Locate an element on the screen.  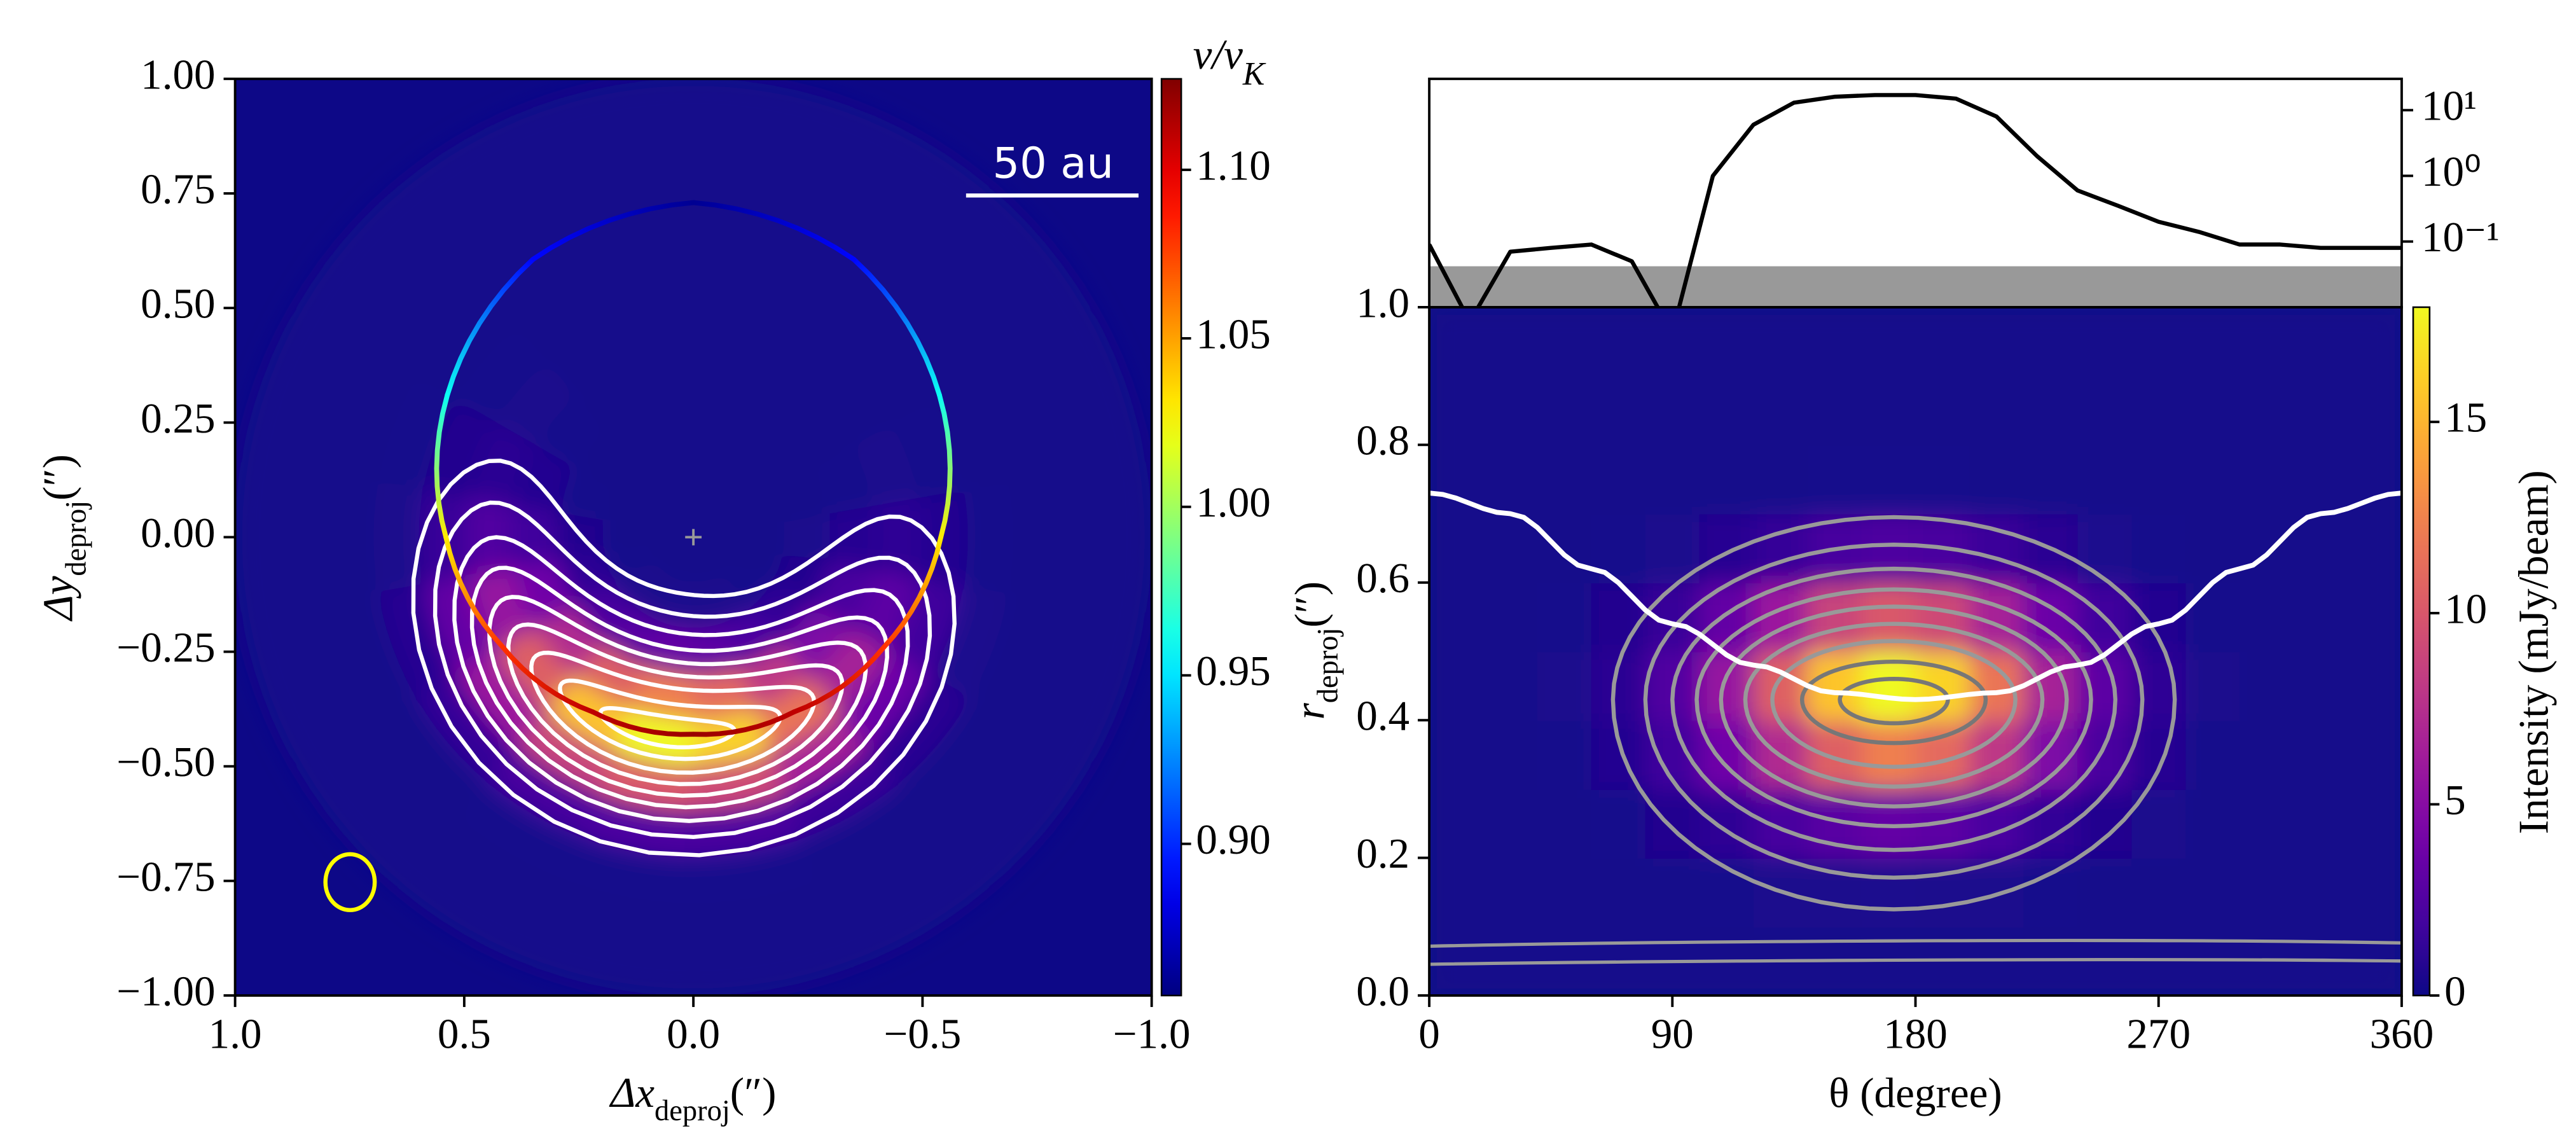
colorbar-label: Intensity (mJy/beam) is located at coordinates (2534, 652).